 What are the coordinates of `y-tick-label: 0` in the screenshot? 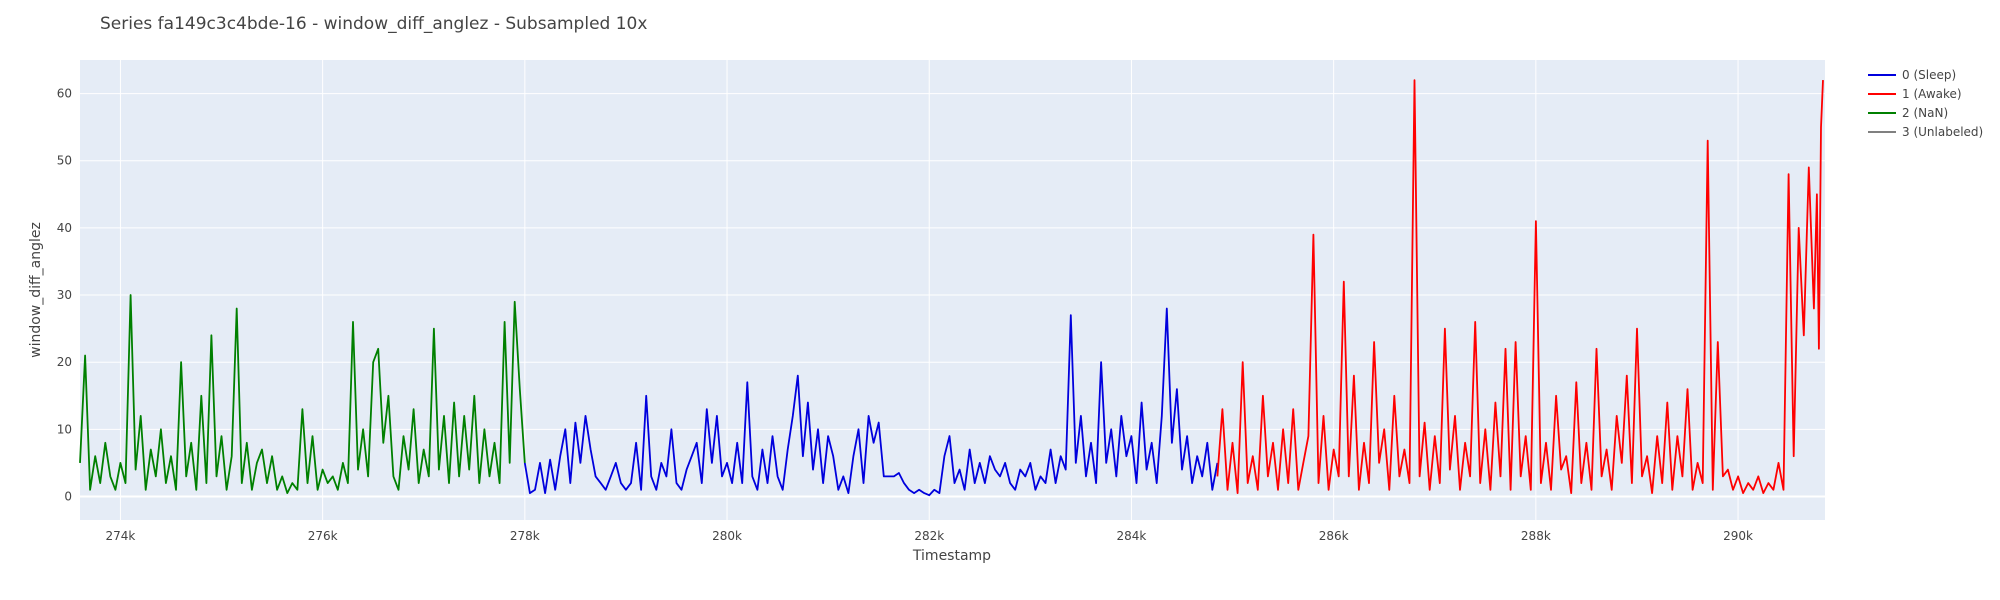 It's located at (68, 496).